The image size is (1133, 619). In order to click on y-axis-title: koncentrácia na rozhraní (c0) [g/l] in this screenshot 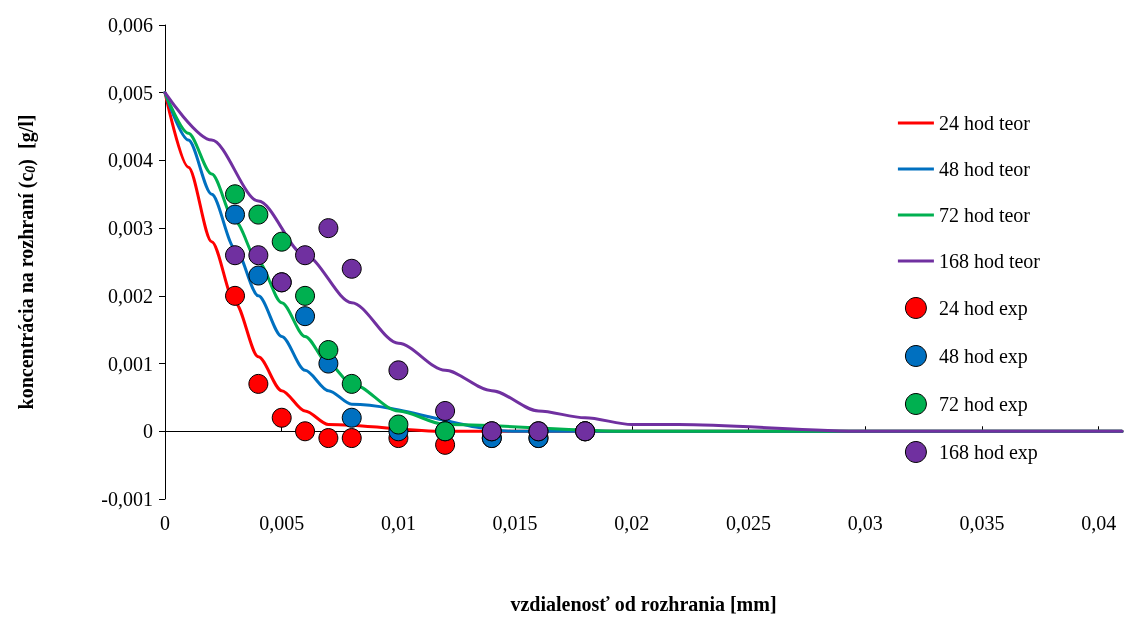, I will do `click(26, 262)`.